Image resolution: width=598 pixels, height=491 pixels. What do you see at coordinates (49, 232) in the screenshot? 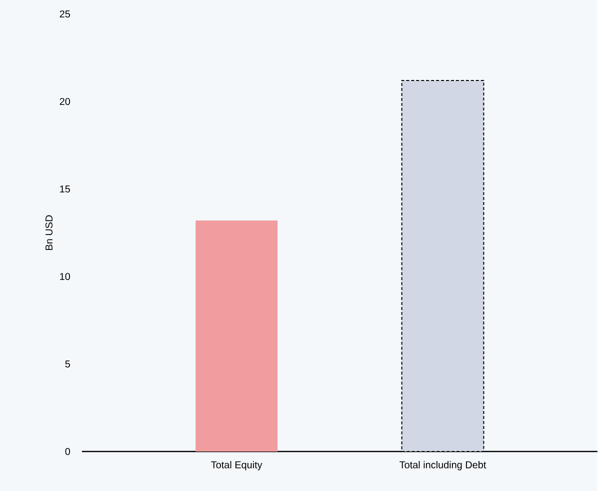
I see `y-axis-title: Bn USD` at bounding box center [49, 232].